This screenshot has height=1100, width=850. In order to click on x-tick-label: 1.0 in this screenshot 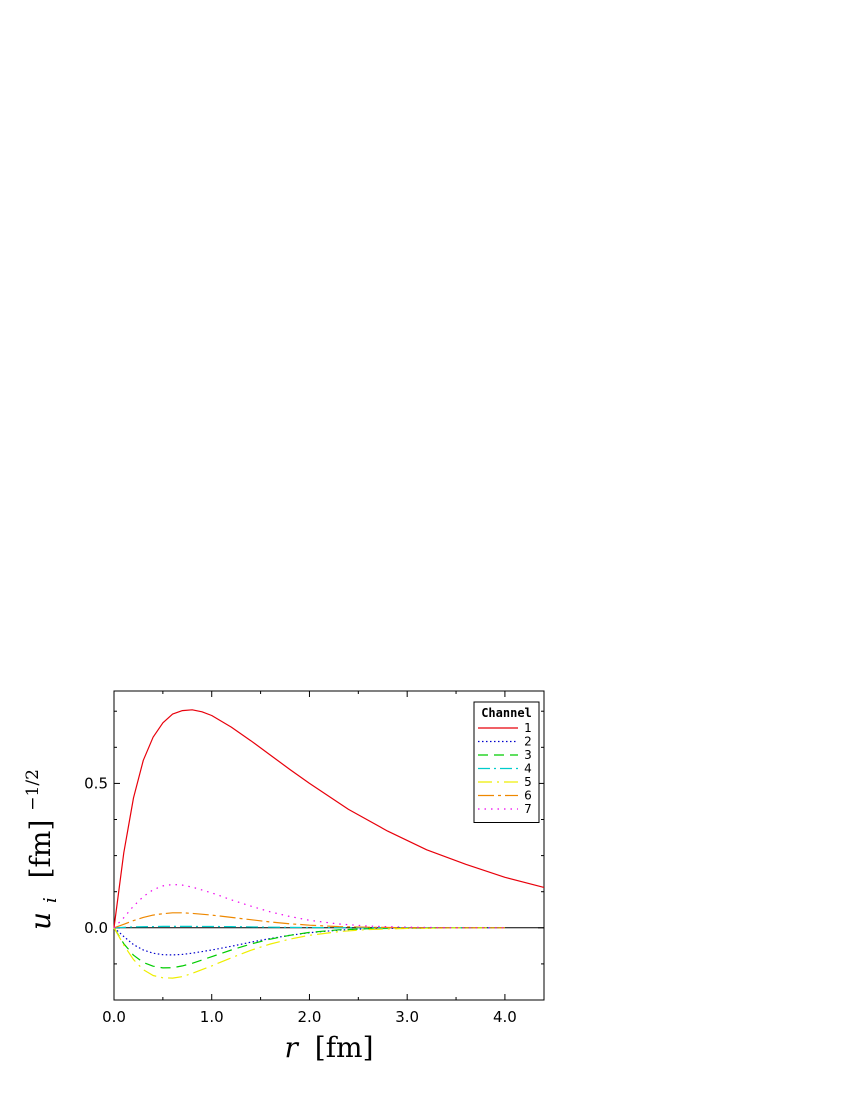, I will do `click(212, 1017)`.